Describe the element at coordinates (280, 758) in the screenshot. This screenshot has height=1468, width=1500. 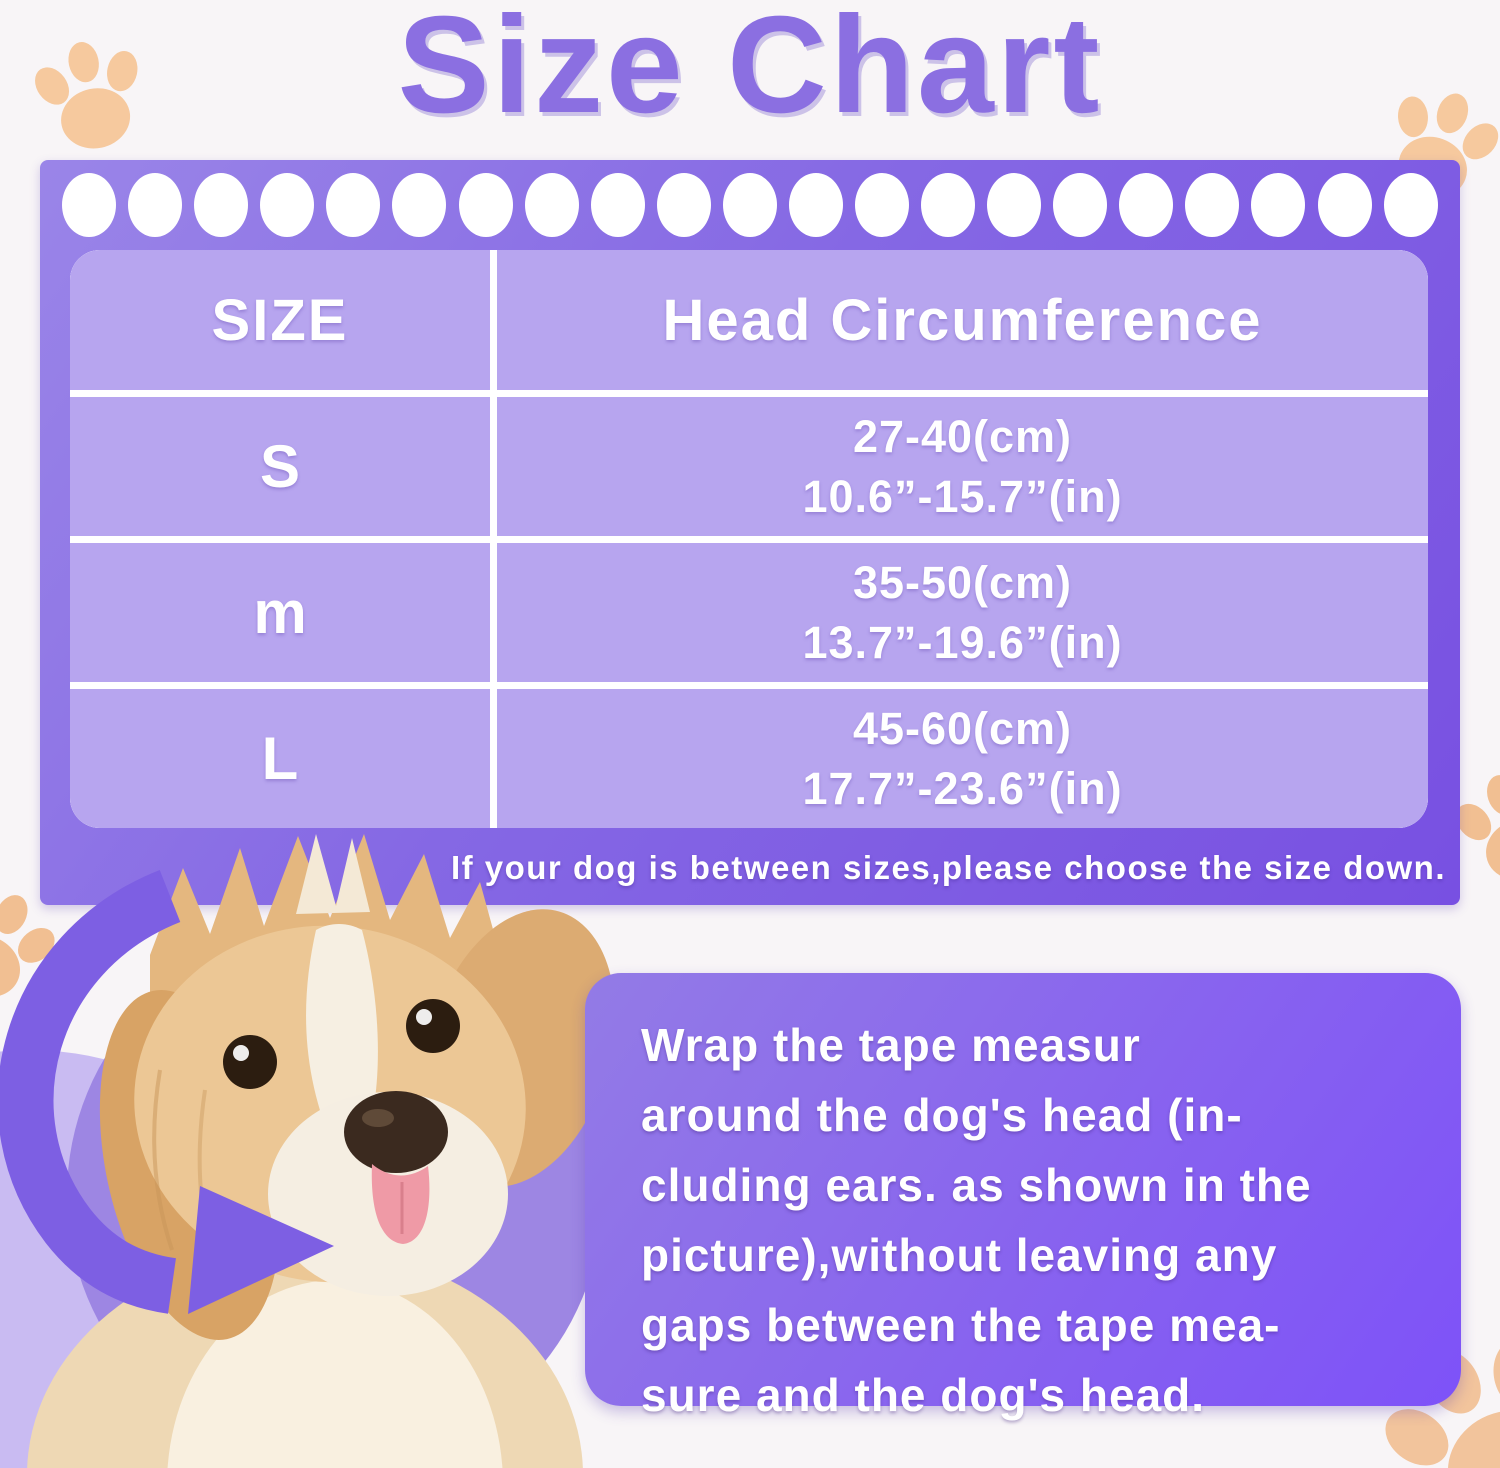
I see `size-label: L` at that location.